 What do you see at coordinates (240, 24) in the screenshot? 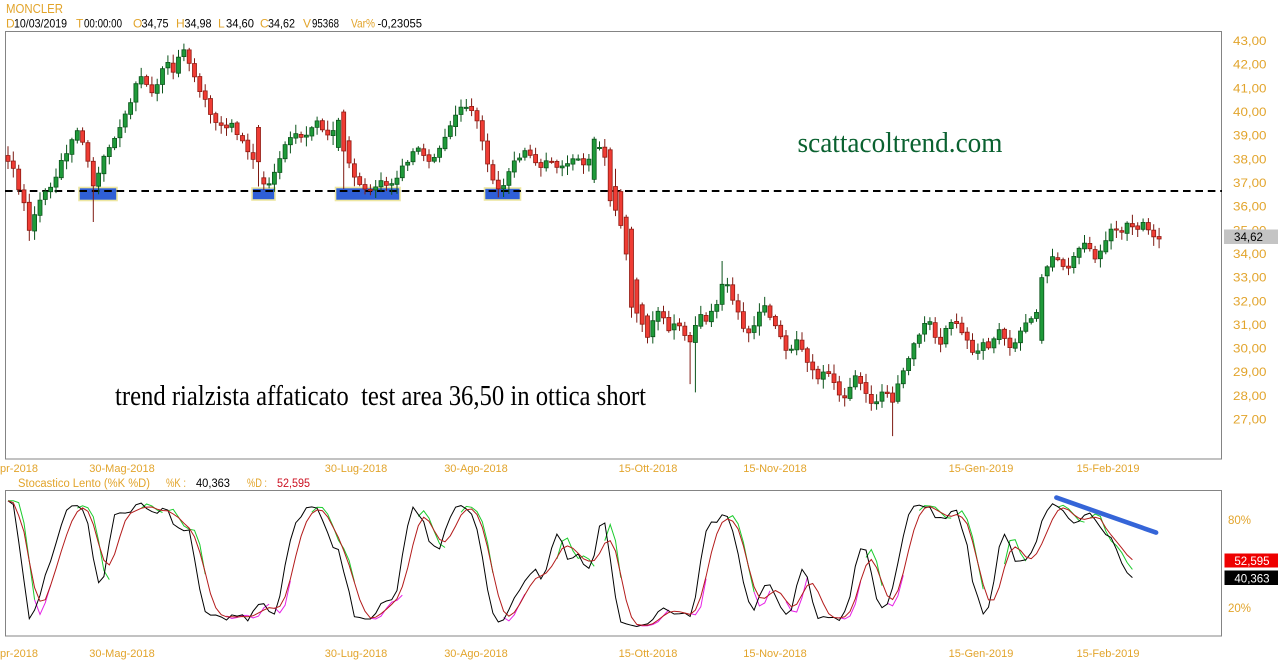
I see `svg-text: 34,60` at bounding box center [240, 24].